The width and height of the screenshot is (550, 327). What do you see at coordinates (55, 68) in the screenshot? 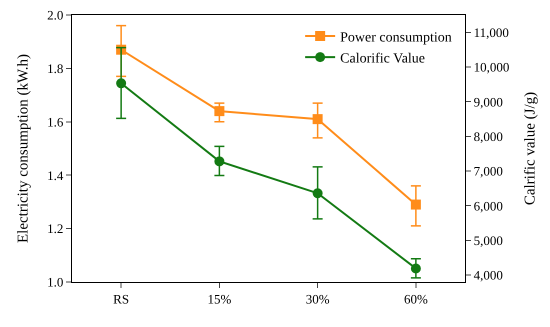
I see `y-tick-label: 1.8` at bounding box center [55, 68].